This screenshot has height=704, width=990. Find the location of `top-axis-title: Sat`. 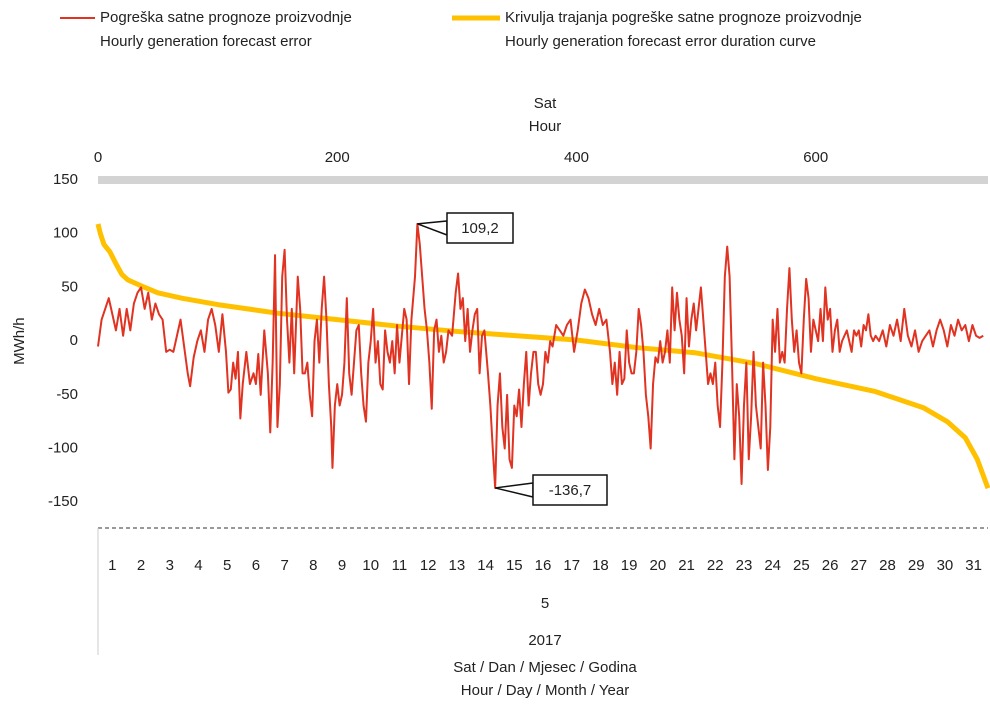

top-axis-title: Sat is located at coordinates (545, 103).